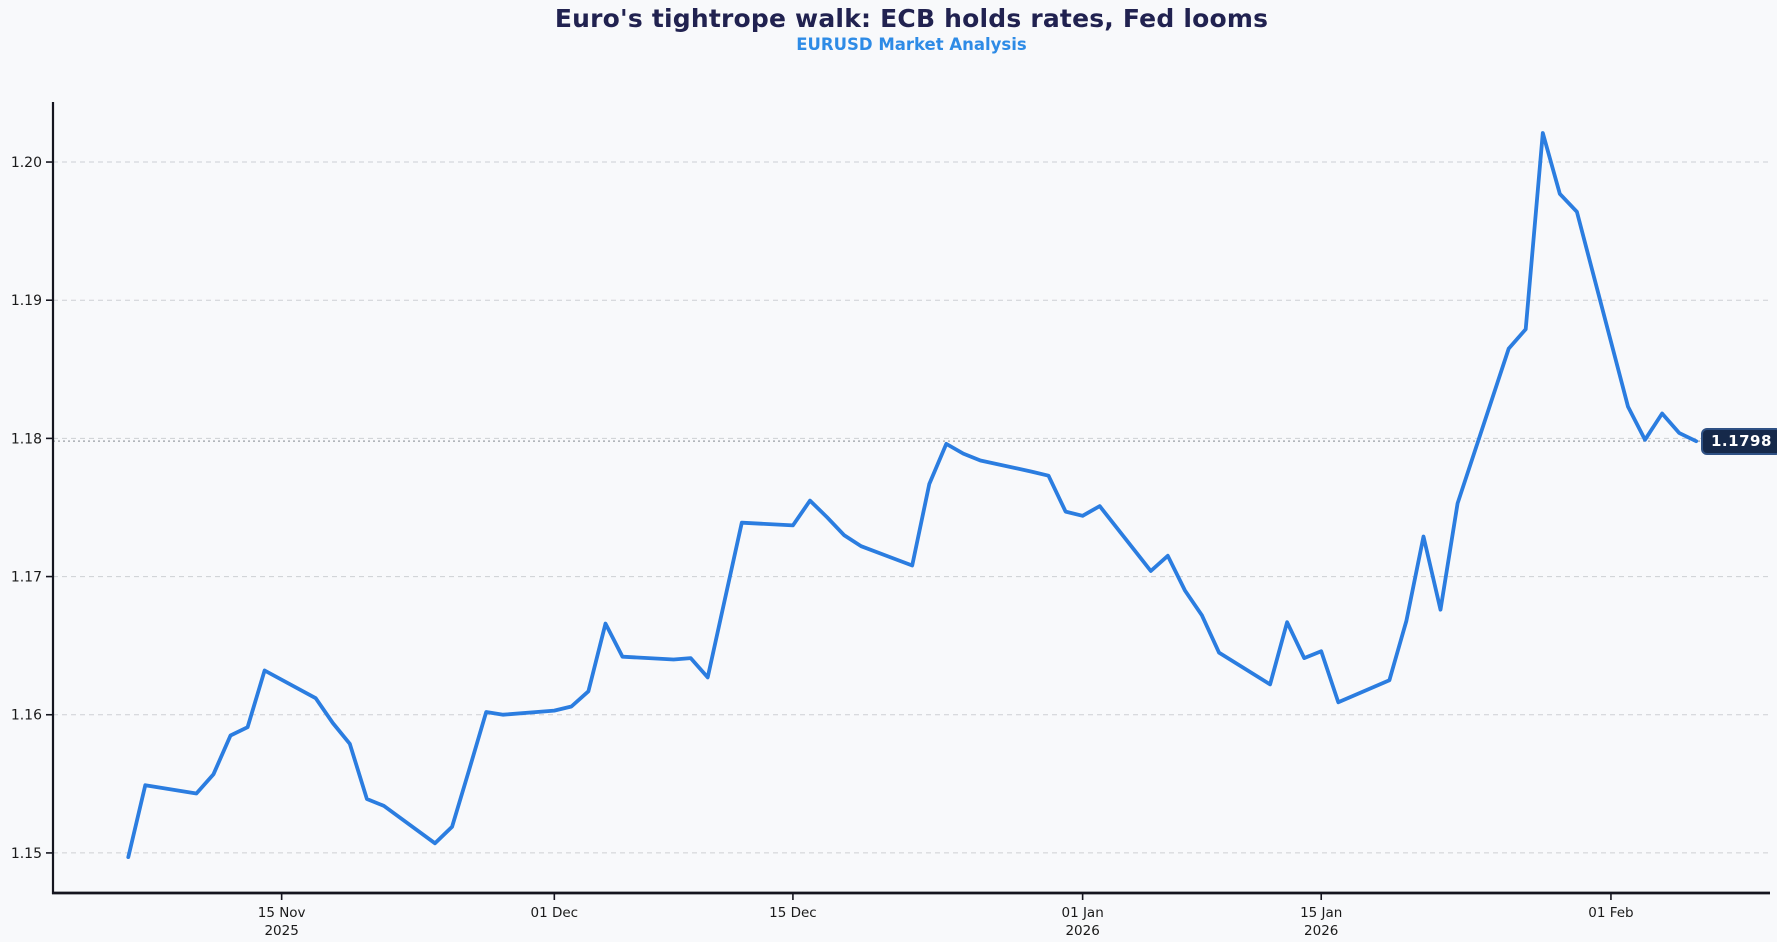 This screenshot has width=1777, height=942. I want to click on x-tick-label: 15 Dec, so click(793, 913).